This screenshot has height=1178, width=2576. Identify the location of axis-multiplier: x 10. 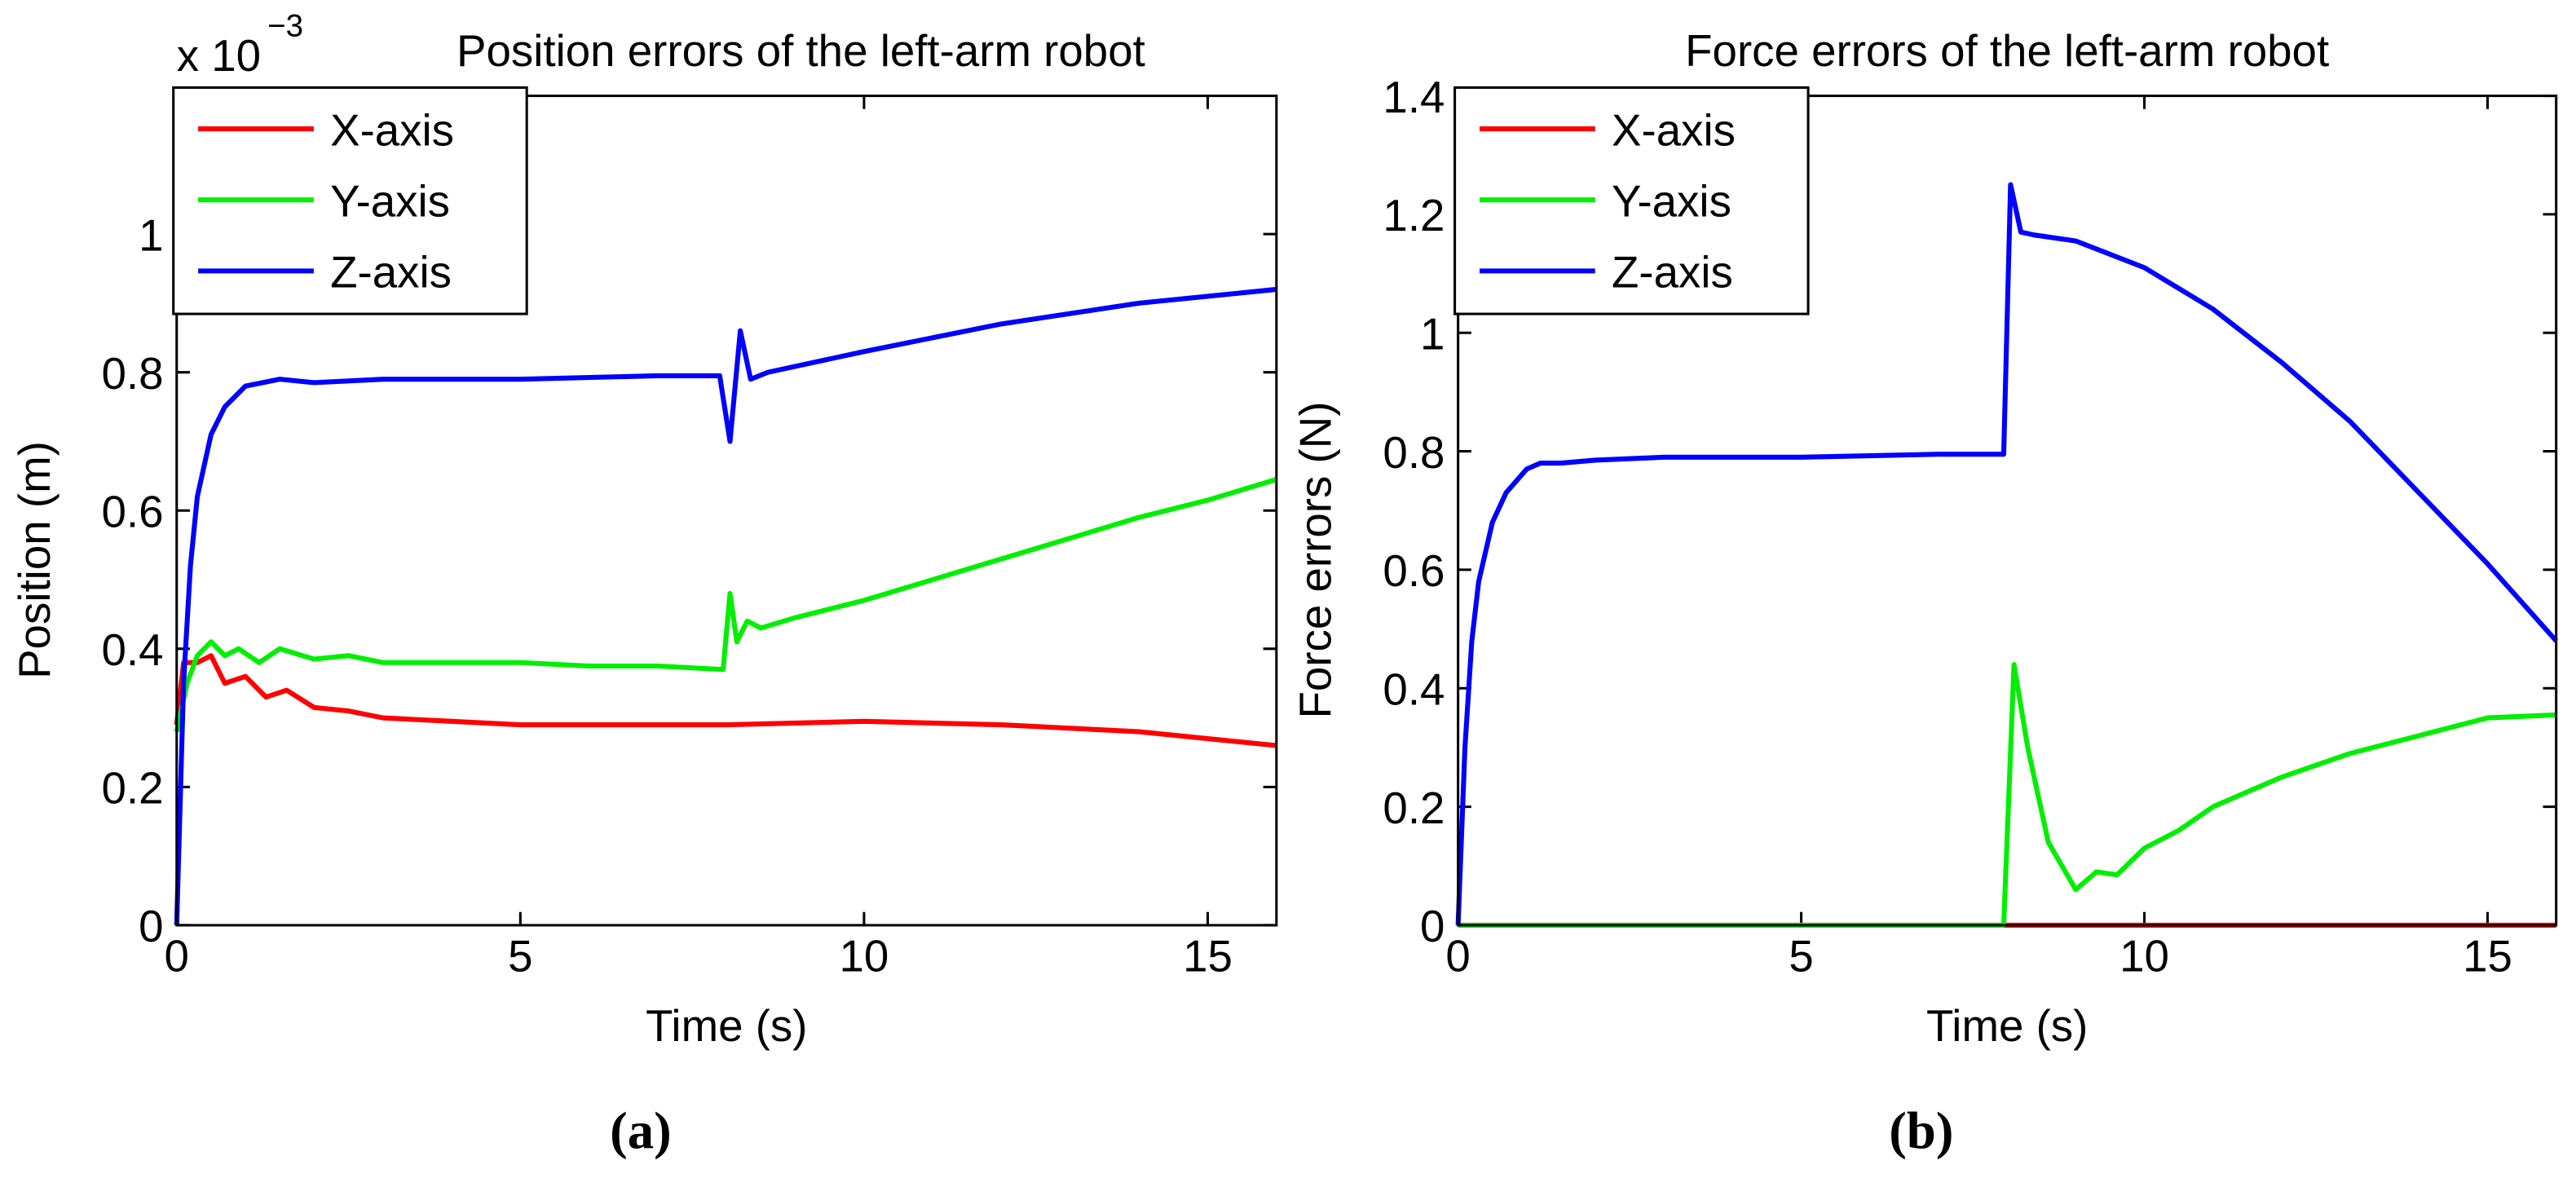
(219, 55).